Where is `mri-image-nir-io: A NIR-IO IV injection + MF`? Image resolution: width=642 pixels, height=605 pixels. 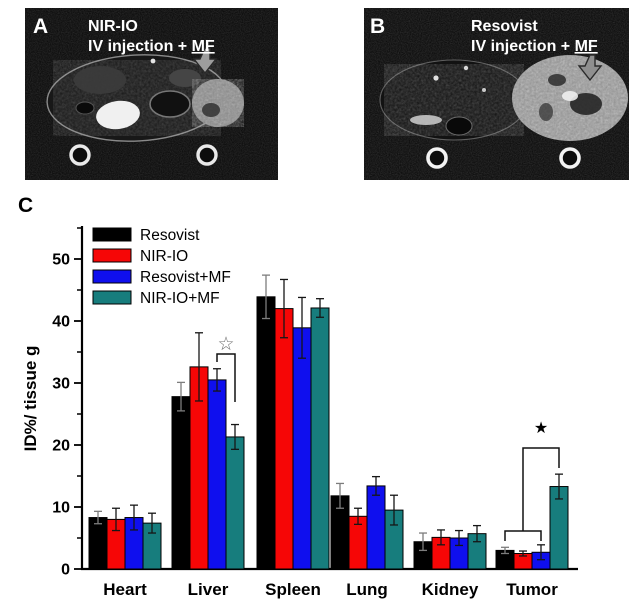 mri-image-nir-io: A NIR-IO IV injection + MF is located at coordinates (151, 94).